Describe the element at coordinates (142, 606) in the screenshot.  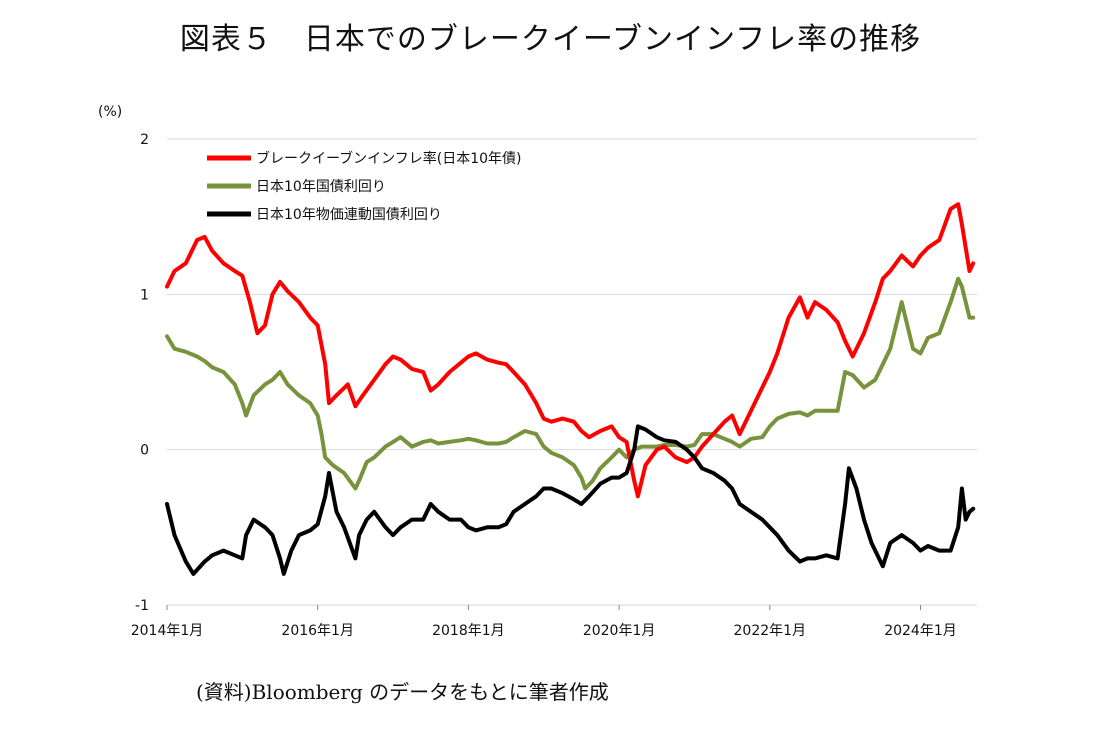
I see `y-tick-label: -1` at that location.